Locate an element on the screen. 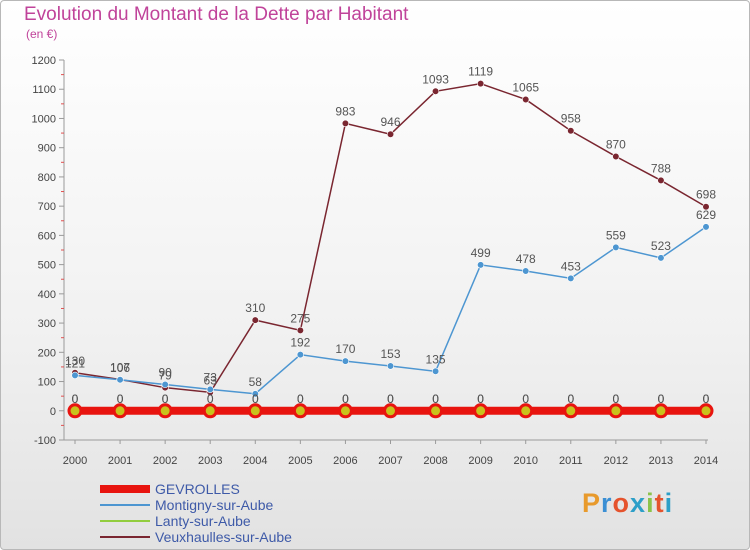 Image resolution: width=750 pixels, height=550 pixels. logo-letter: r is located at coordinates (607, 503).